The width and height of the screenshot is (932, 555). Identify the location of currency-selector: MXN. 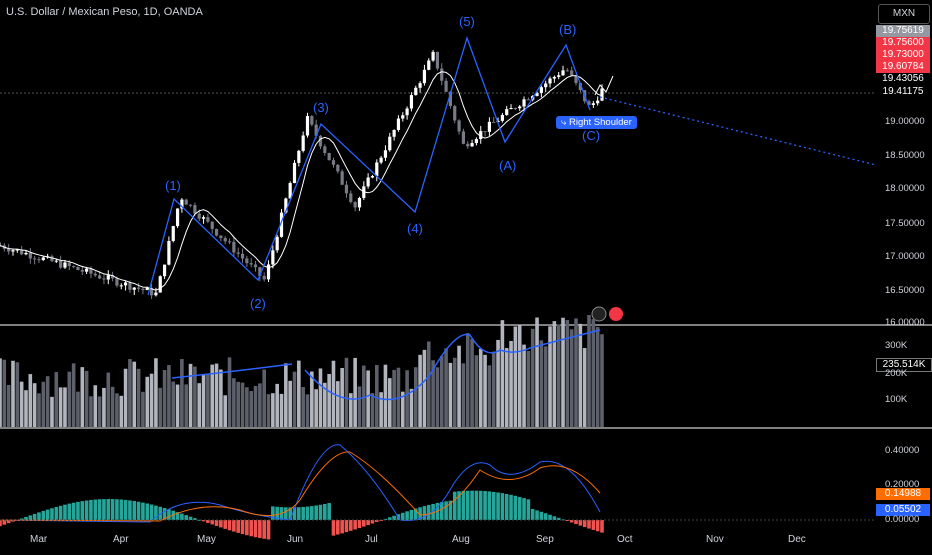
(904, 14).